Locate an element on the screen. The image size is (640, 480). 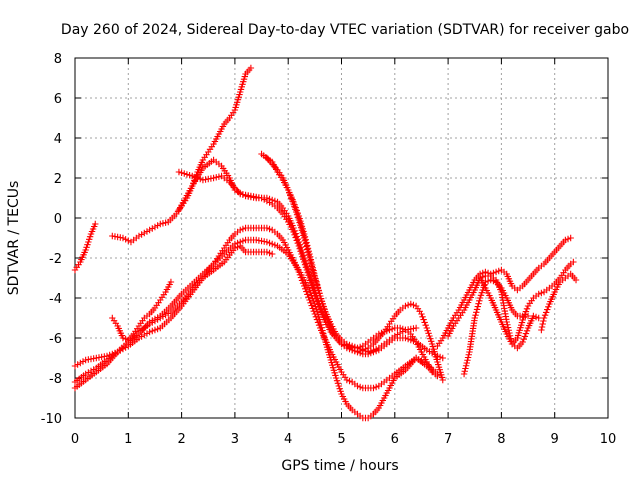
x-tick-label: 4 is located at coordinates (288, 439).